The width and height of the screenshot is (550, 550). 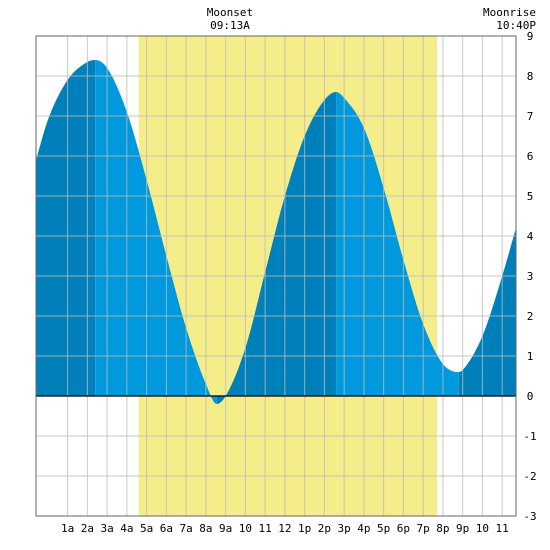 I want to click on y-tick-label: -2, so click(x=529, y=476).